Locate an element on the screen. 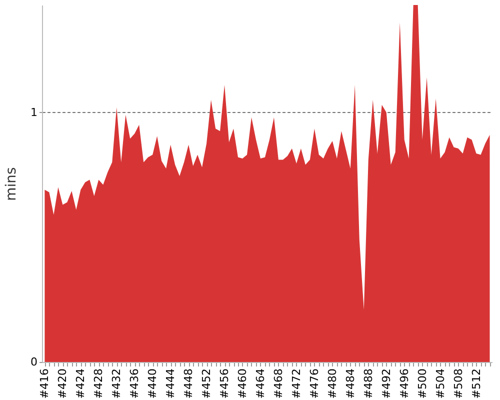 Image resolution: width=500 pixels, height=400 pixels. x-tick-label: #432 is located at coordinates (117, 383).